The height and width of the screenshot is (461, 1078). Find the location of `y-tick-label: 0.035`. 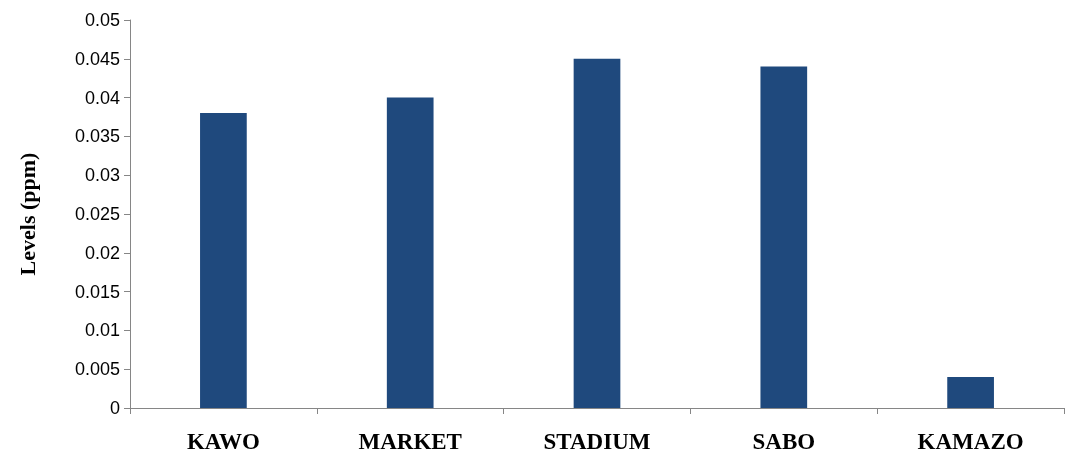

y-tick-label: 0.035 is located at coordinates (97, 136).